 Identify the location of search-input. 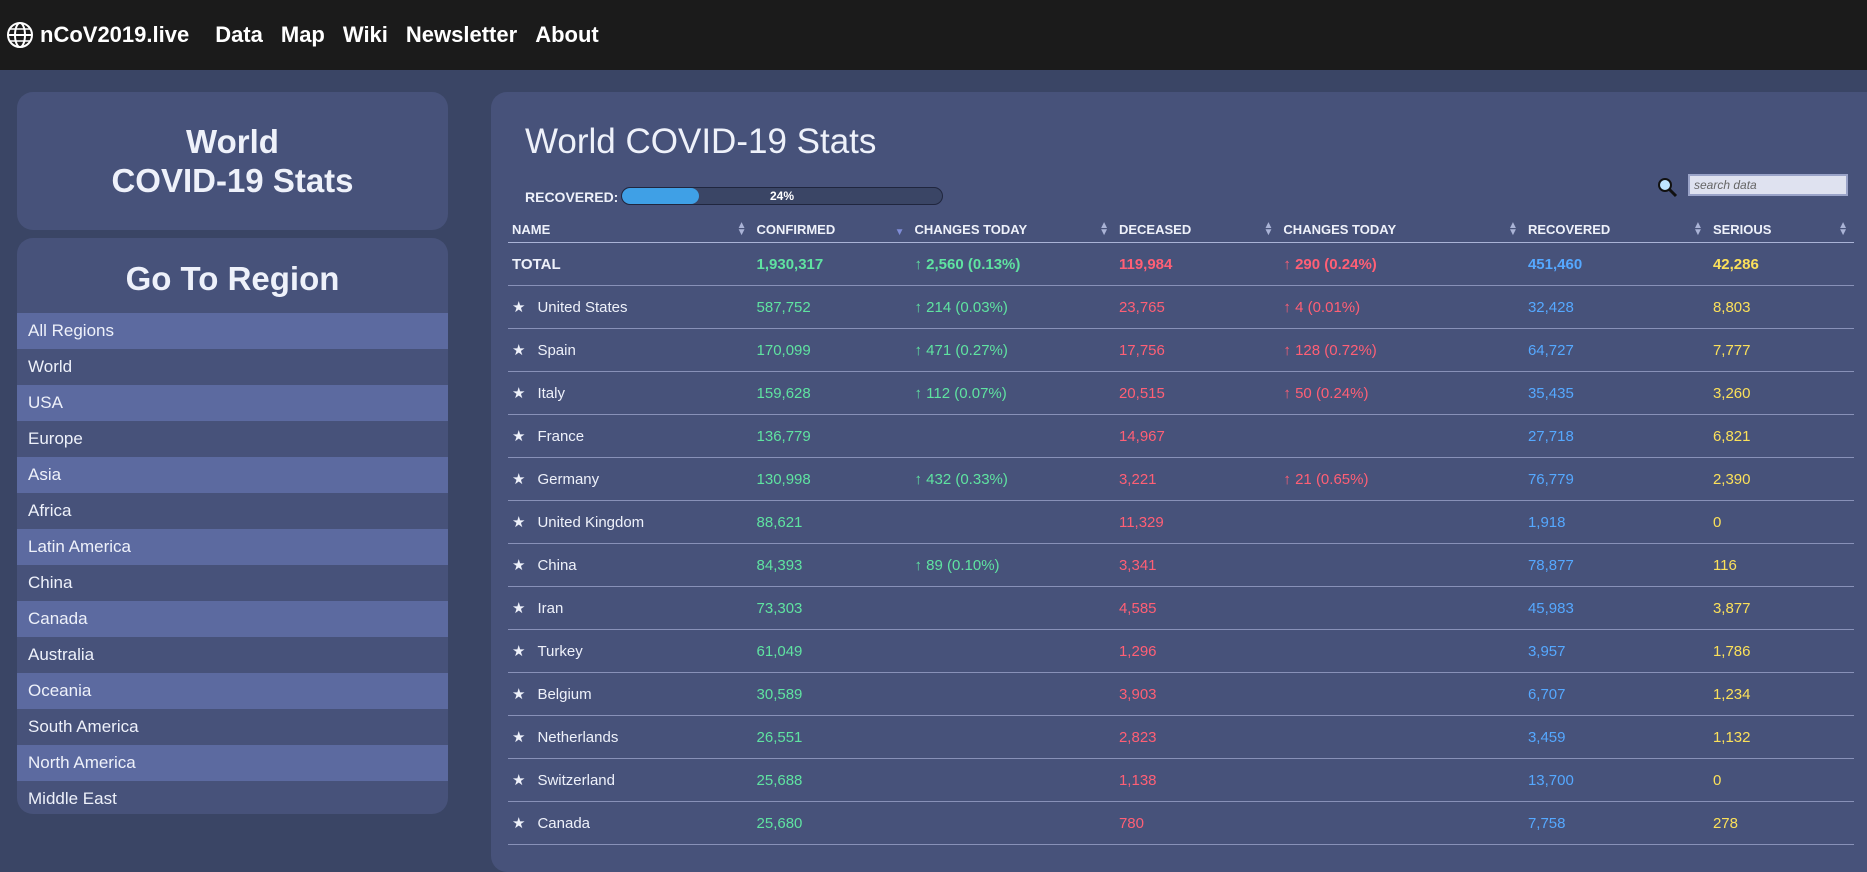
(1768, 185).